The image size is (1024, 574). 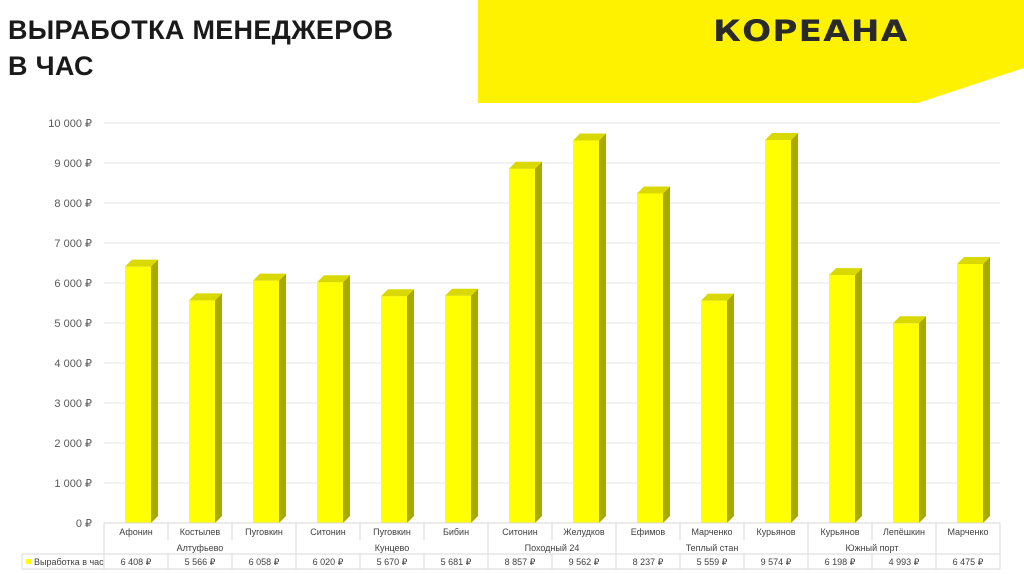 What do you see at coordinates (811, 31) in the screenshot?
I see `koreana-logo: КОРЕАНА` at bounding box center [811, 31].